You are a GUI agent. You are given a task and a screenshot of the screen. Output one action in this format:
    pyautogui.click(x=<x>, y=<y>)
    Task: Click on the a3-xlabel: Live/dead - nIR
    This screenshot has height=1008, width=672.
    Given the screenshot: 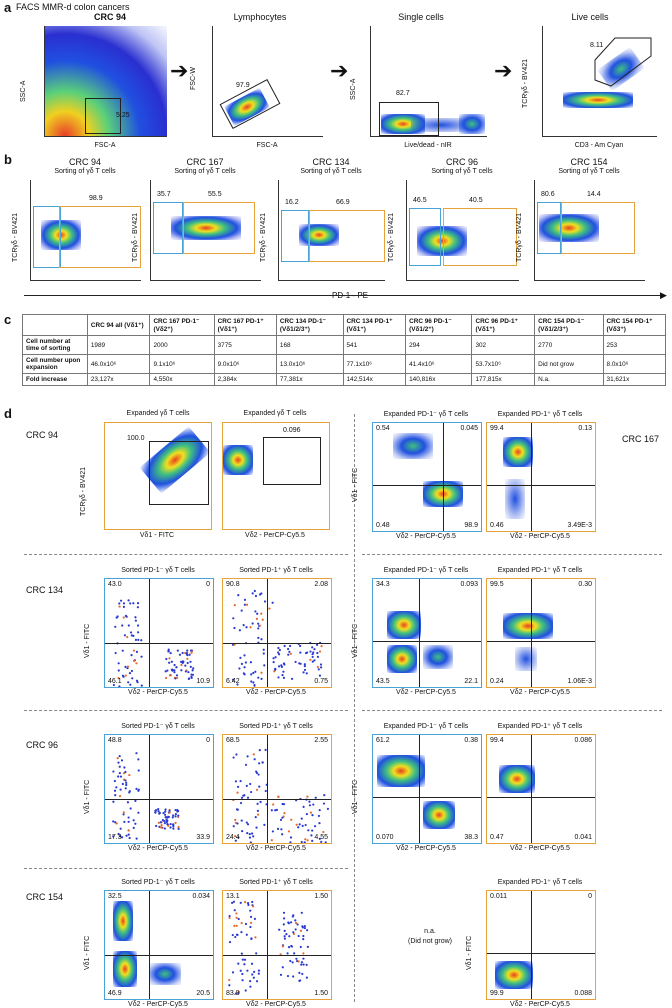 What is the action you would take?
    pyautogui.click(x=428, y=145)
    